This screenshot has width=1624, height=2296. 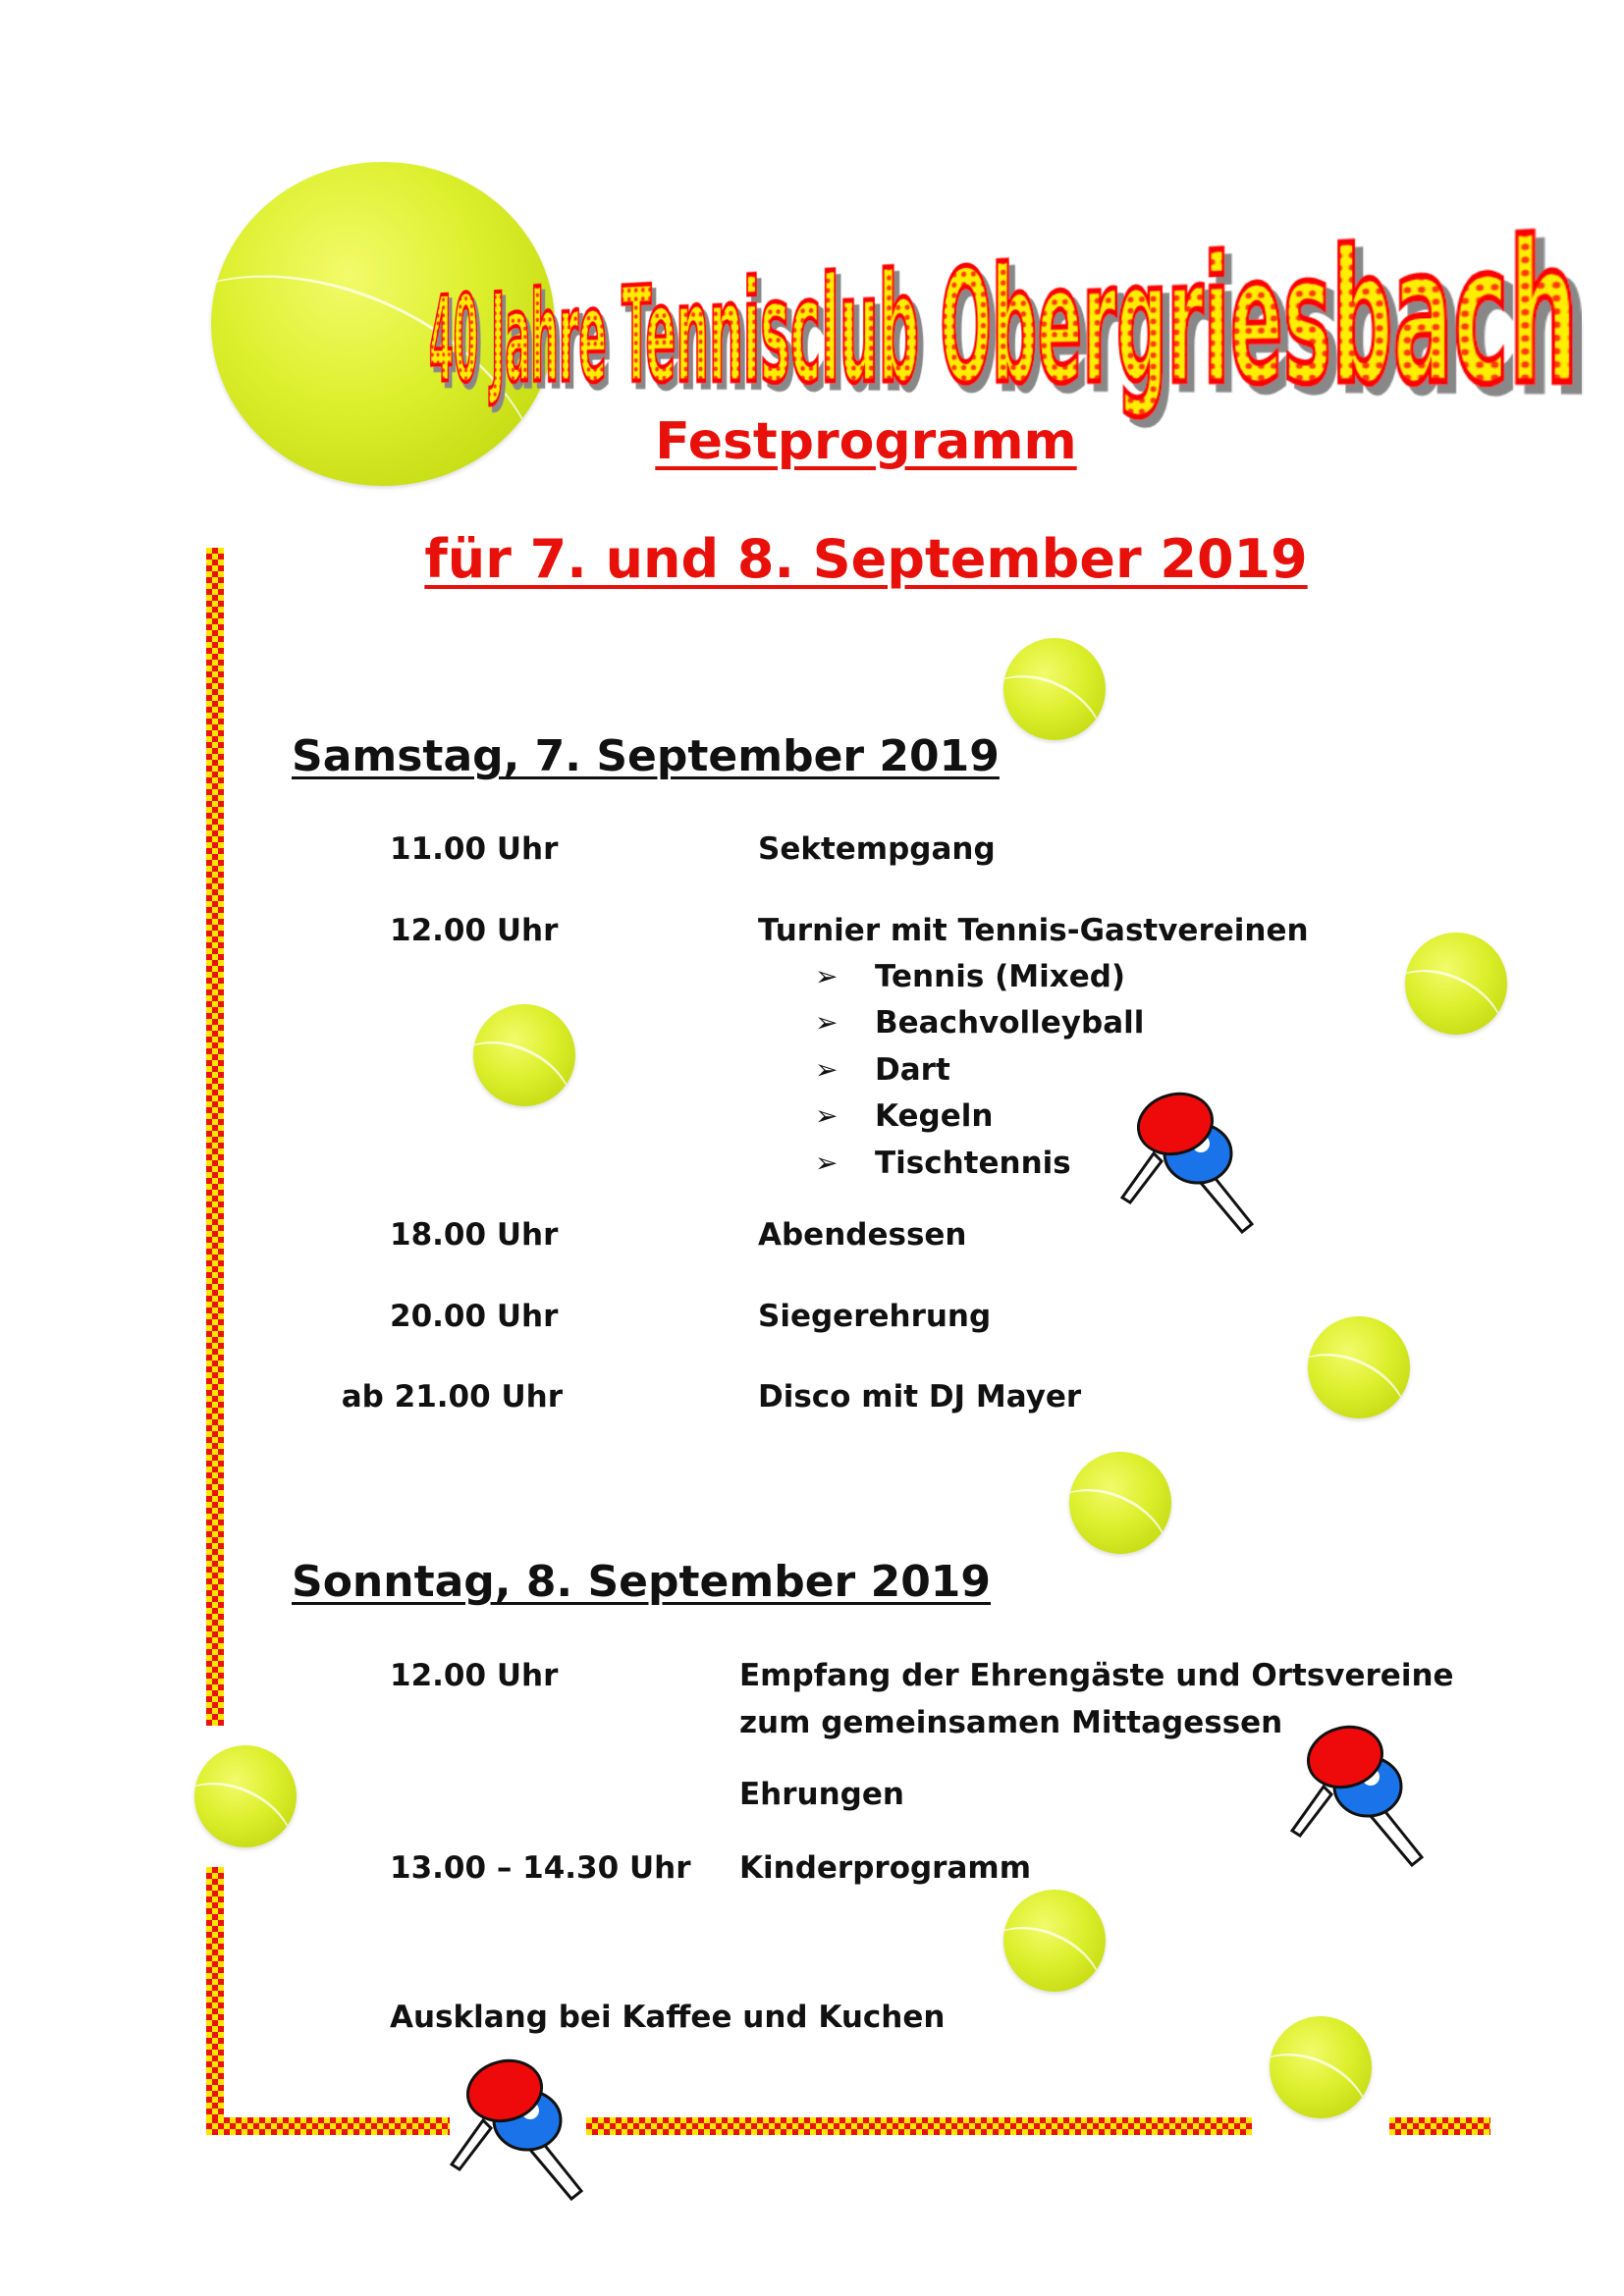 What do you see at coordinates (215, 1137) in the screenshot?
I see `border-left-top` at bounding box center [215, 1137].